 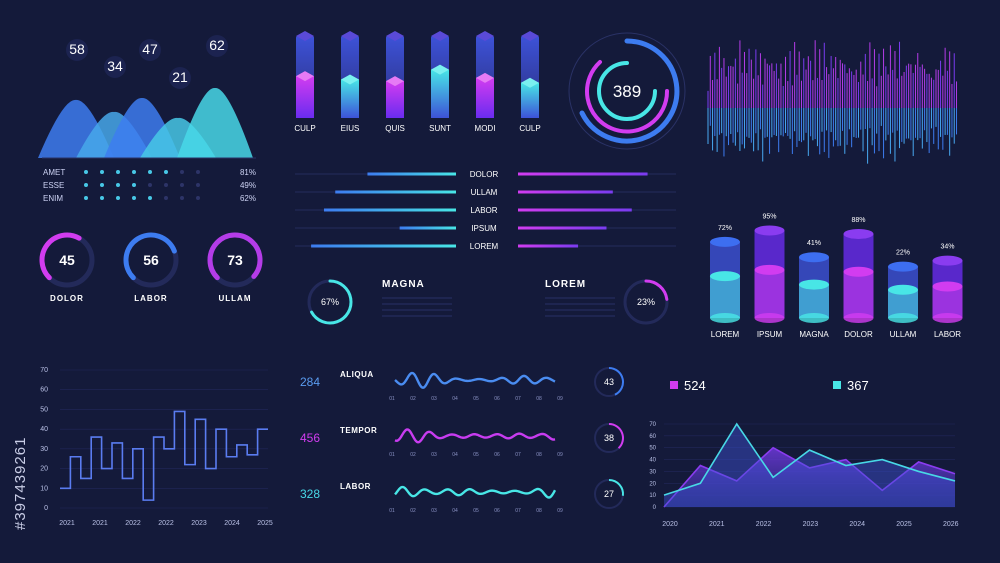 What do you see at coordinates (539, 399) in the screenshot?
I see `wave-x-tick: 08` at bounding box center [539, 399].